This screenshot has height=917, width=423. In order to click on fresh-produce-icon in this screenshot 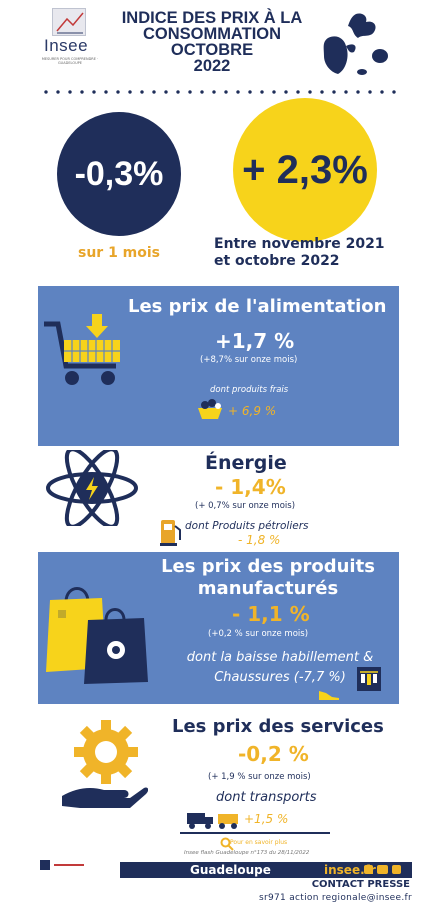, I will do `click(210, 409)`.